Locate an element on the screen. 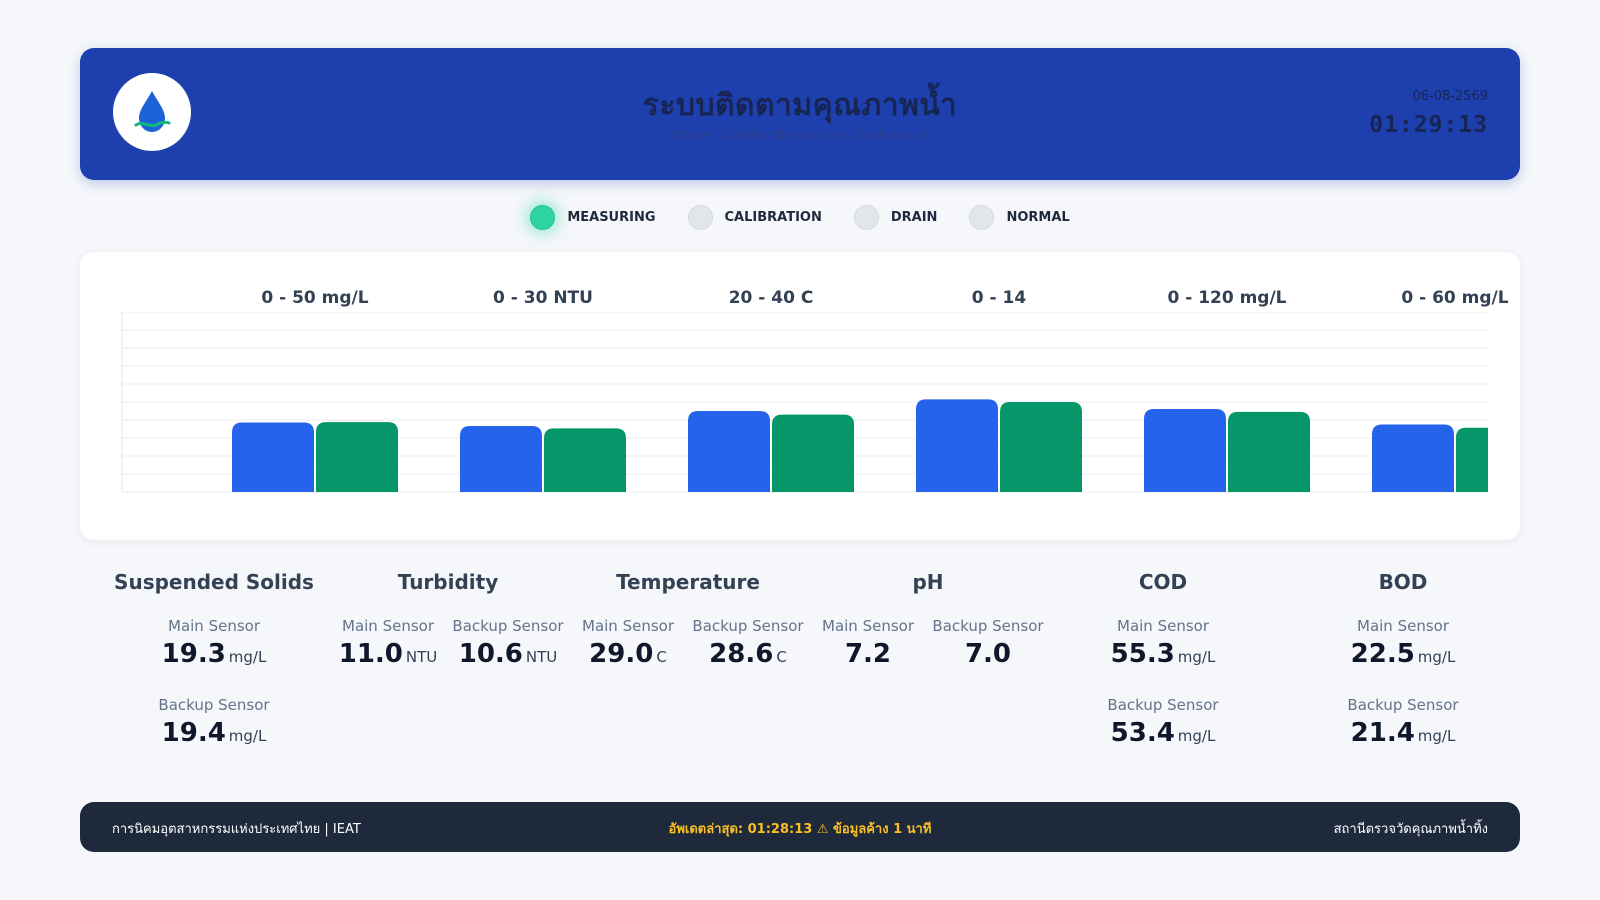 This screenshot has width=1600, height=900. main-sensor-reading: Main Sensor 11.0 NTU is located at coordinates (388, 643).